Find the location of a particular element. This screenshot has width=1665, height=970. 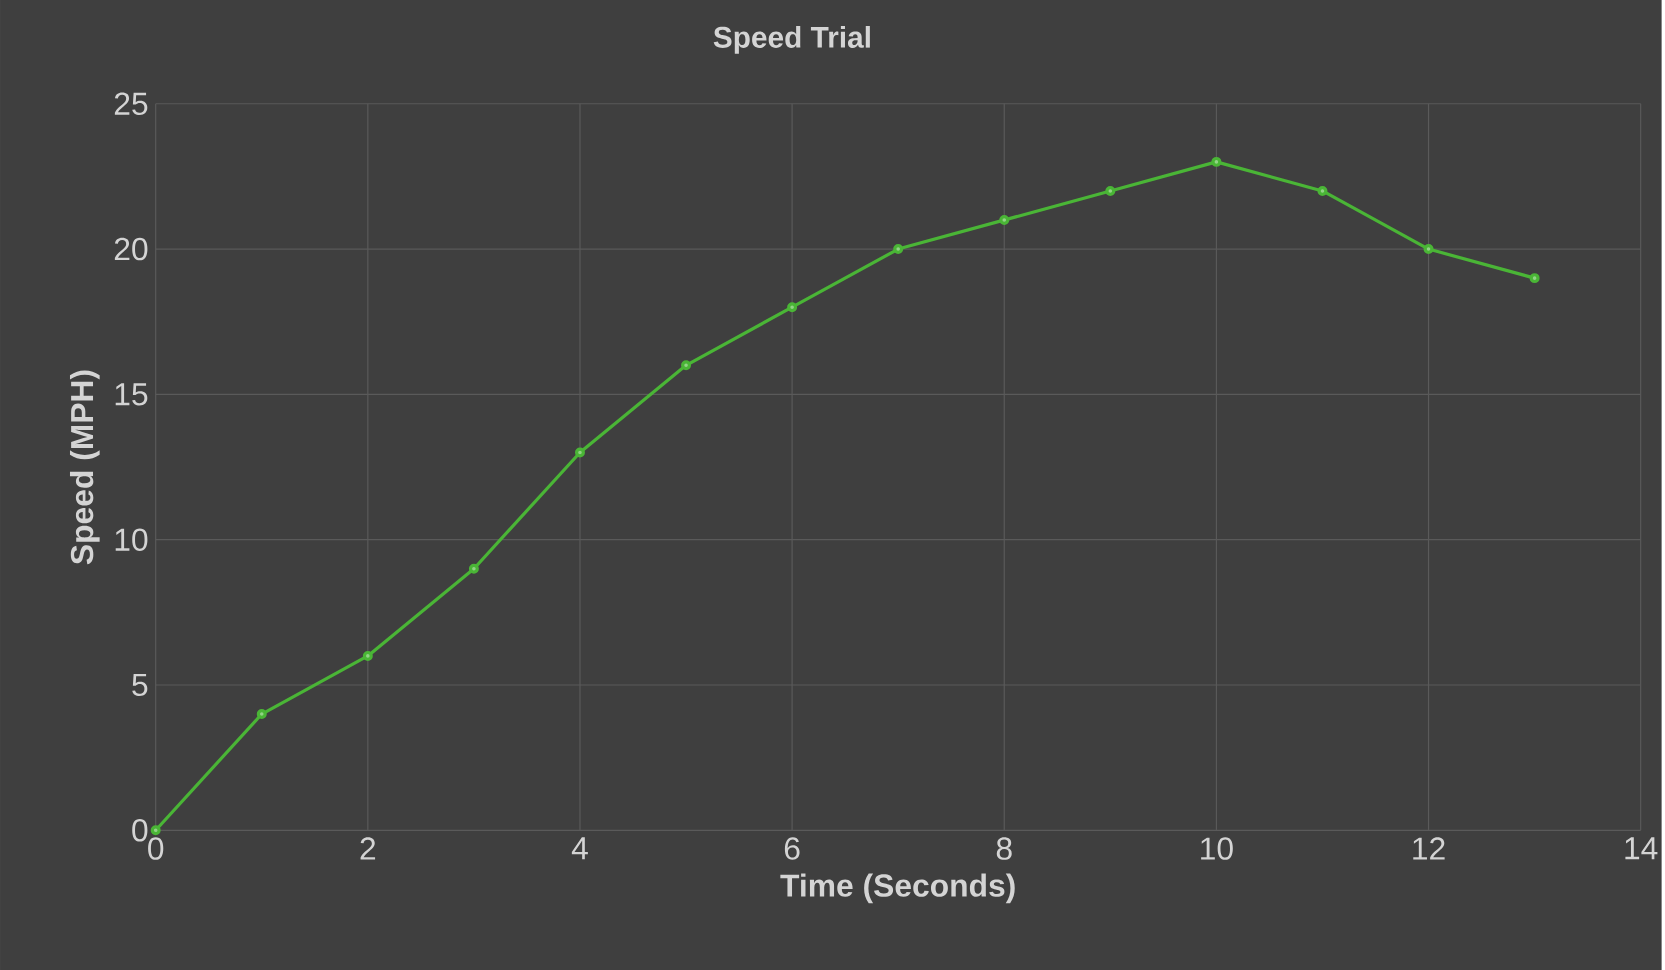

y-tick-label: 25 is located at coordinates (131, 104).